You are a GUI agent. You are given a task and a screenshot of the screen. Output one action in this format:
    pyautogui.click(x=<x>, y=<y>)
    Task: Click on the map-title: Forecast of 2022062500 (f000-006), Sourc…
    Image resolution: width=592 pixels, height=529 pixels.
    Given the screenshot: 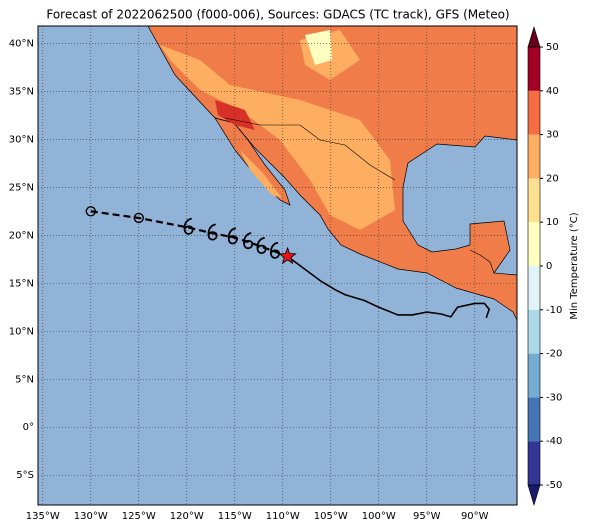 What is the action you would take?
    pyautogui.click(x=277, y=15)
    